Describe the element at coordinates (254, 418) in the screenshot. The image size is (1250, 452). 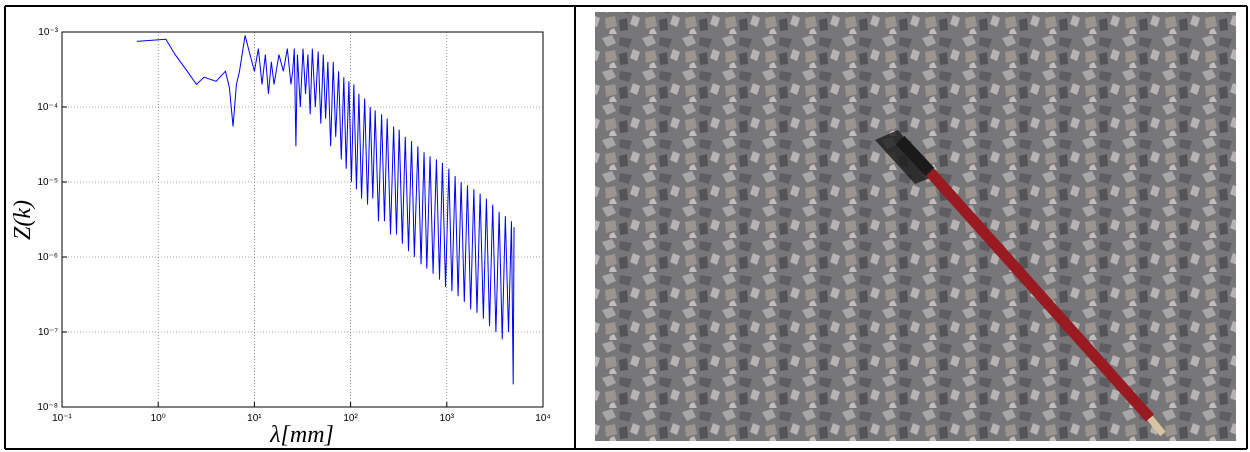
I see `x-tick-label: 10¹` at that location.